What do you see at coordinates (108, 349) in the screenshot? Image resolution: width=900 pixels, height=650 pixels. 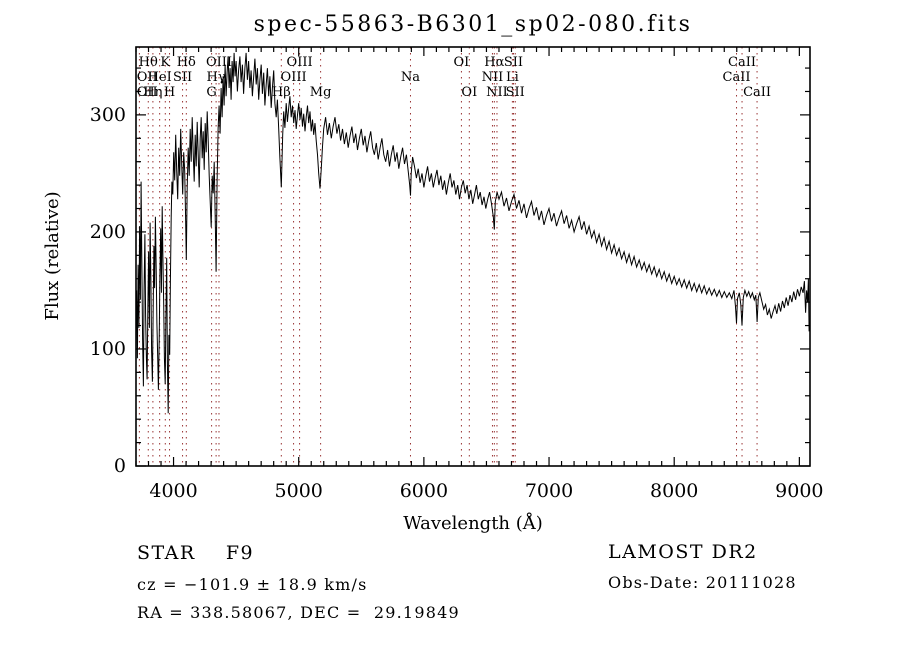 I see `y-tick-label: 100` at bounding box center [108, 349].